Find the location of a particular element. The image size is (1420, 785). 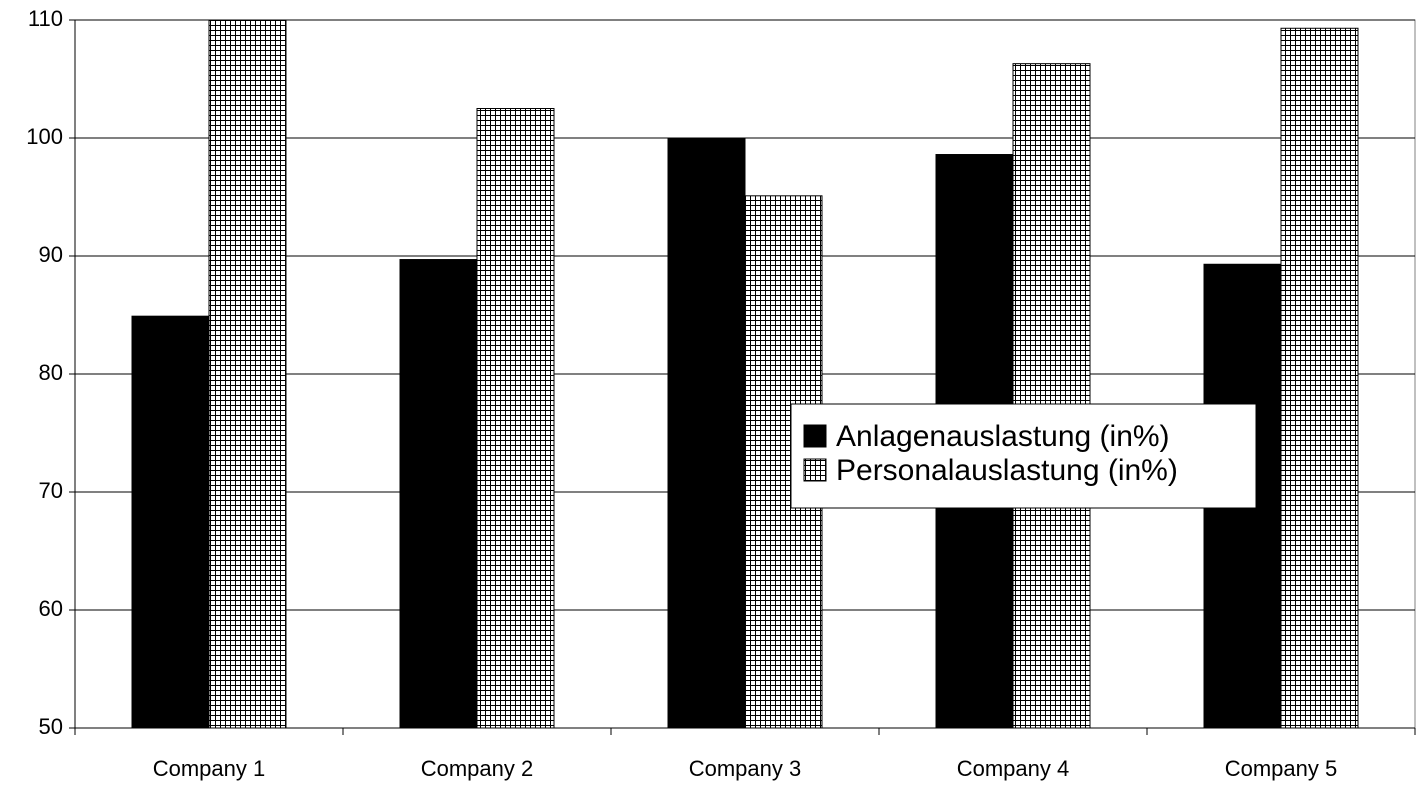

y-tick-label: 100 is located at coordinates (44, 136).